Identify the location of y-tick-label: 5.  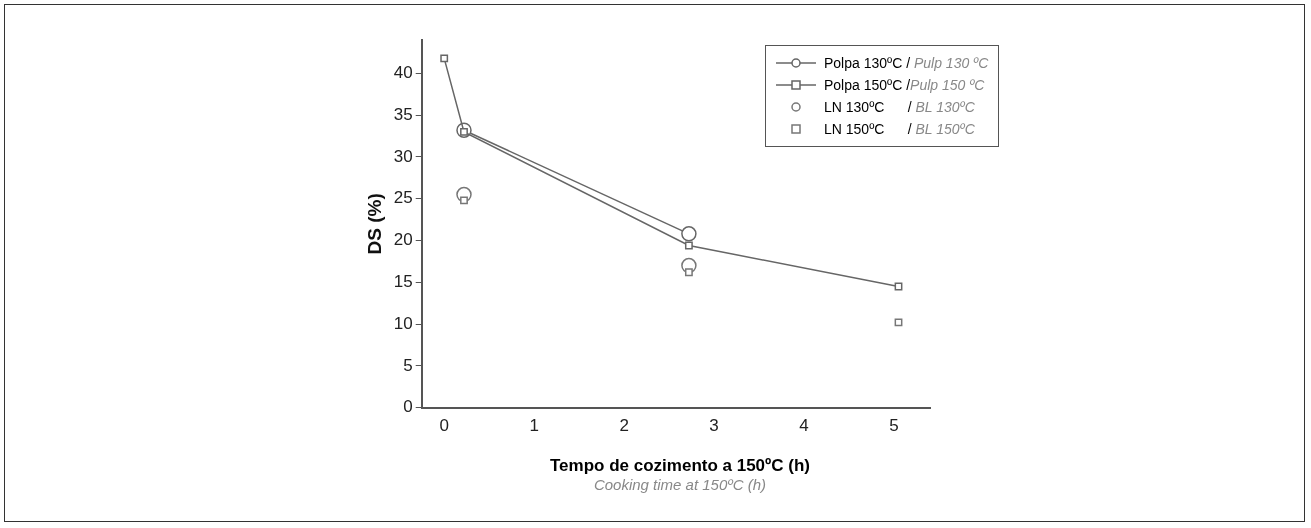
(408, 365).